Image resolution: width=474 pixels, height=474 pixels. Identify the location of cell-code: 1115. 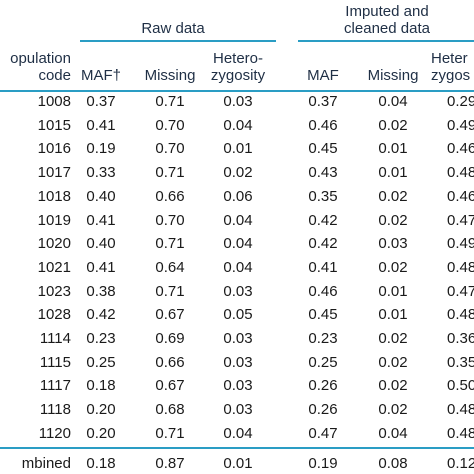
(55, 362).